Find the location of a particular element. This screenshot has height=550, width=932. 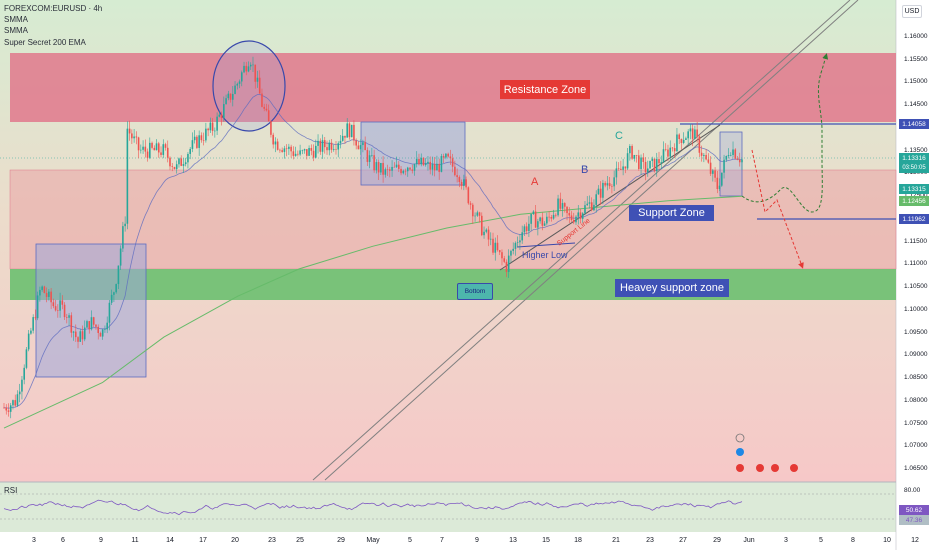

time-tick-label: 29 is located at coordinates (717, 540).